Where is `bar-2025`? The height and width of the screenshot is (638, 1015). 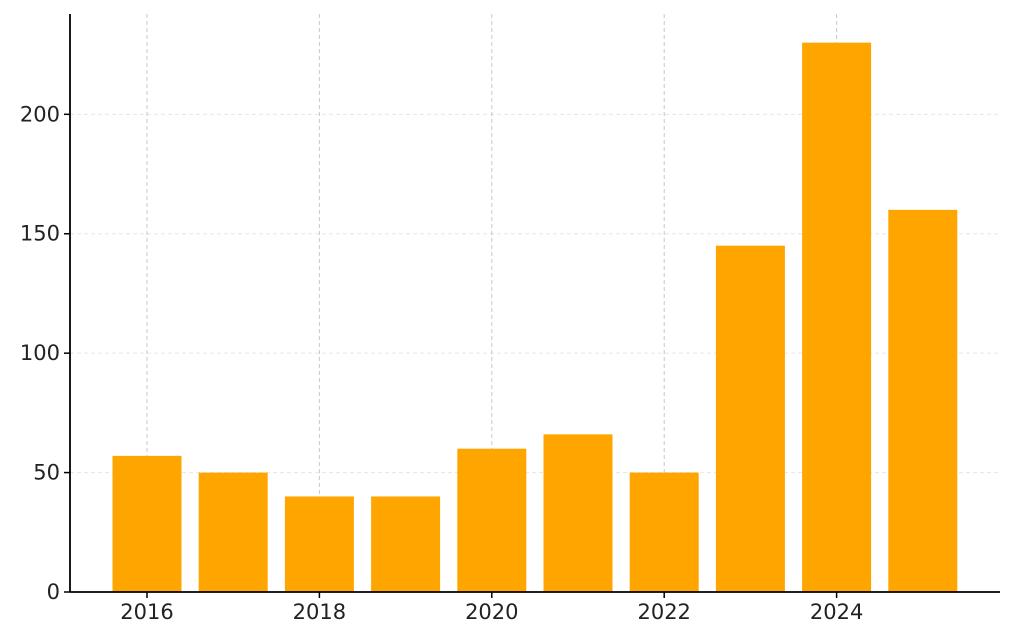 bar-2025 is located at coordinates (923, 400).